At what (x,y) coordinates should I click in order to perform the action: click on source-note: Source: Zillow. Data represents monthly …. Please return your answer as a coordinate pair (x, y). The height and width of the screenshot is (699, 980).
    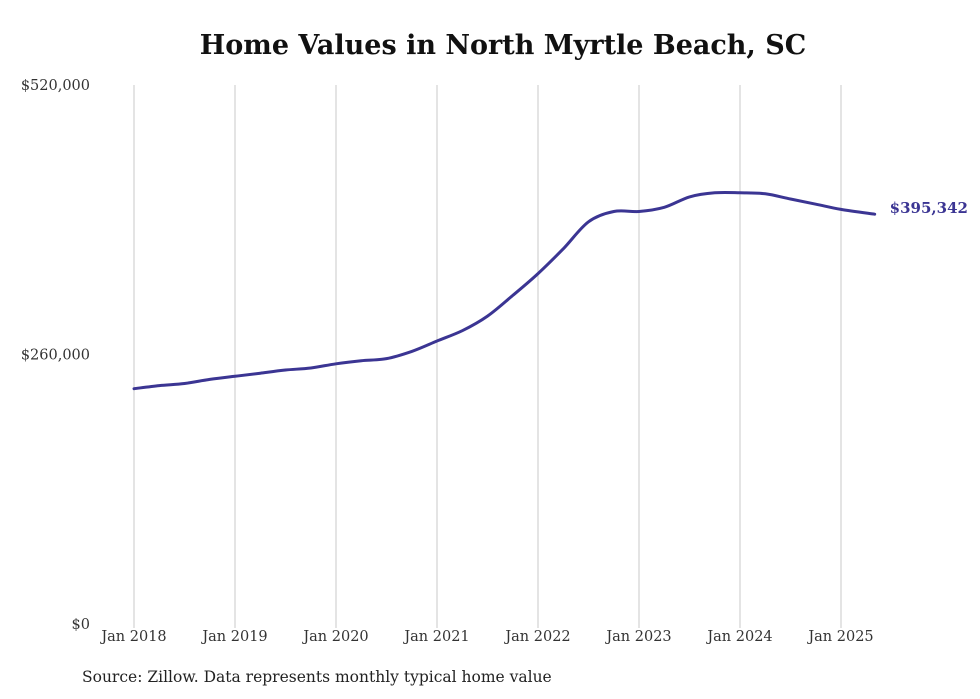
    Looking at the image, I should click on (317, 677).